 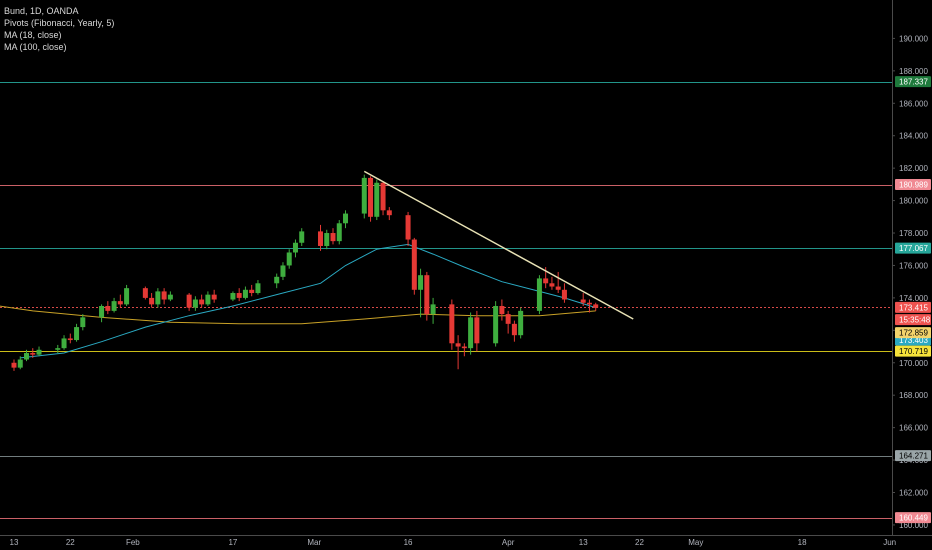 I want to click on ma18-indicator-label: MA (18, close), so click(x=33, y=35).